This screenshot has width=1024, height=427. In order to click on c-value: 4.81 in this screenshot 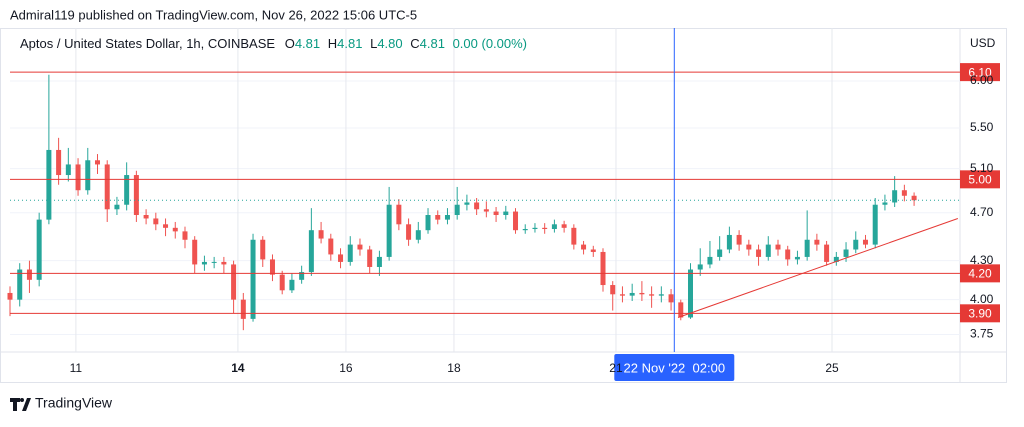, I will do `click(432, 43)`.